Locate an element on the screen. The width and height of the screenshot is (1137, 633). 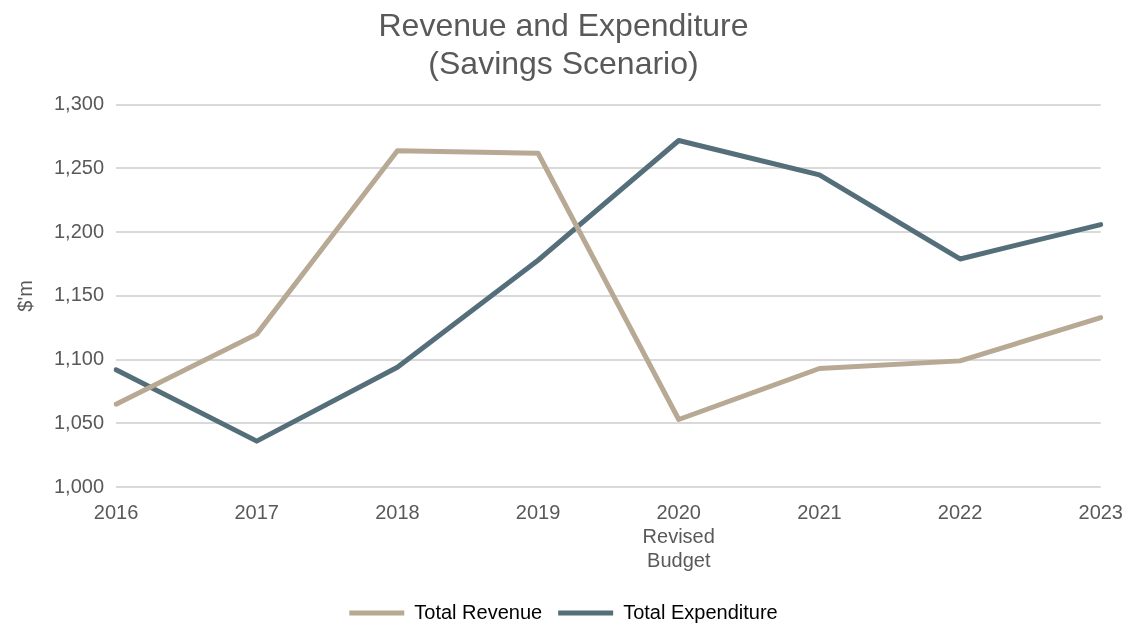
y-tick-label: 1,050 is located at coordinates (79, 421).